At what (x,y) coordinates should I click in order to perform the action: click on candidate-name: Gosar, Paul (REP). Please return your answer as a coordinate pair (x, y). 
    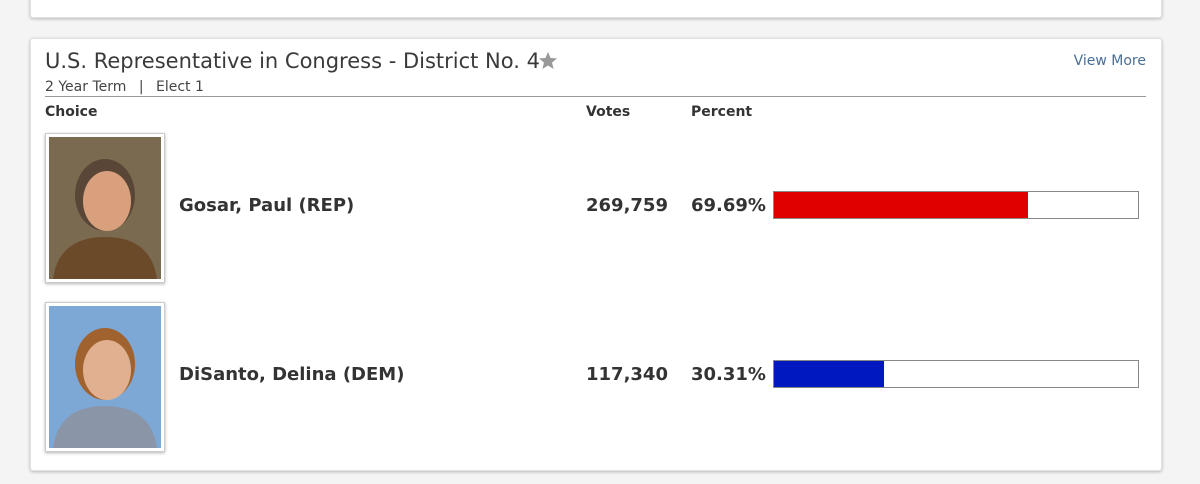
    Looking at the image, I should click on (267, 205).